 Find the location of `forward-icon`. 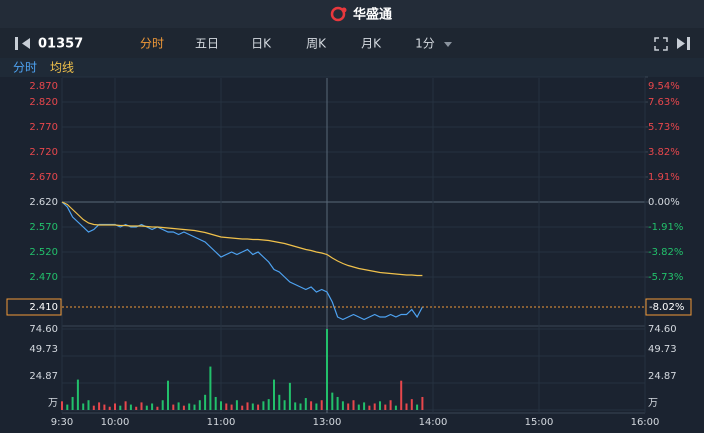

forward-icon is located at coordinates (683, 43).